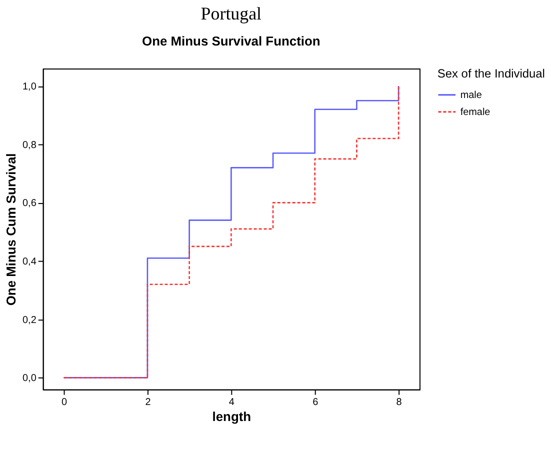 The height and width of the screenshot is (453, 551). What do you see at coordinates (231, 402) in the screenshot?
I see `x-tick-label: 4` at bounding box center [231, 402].